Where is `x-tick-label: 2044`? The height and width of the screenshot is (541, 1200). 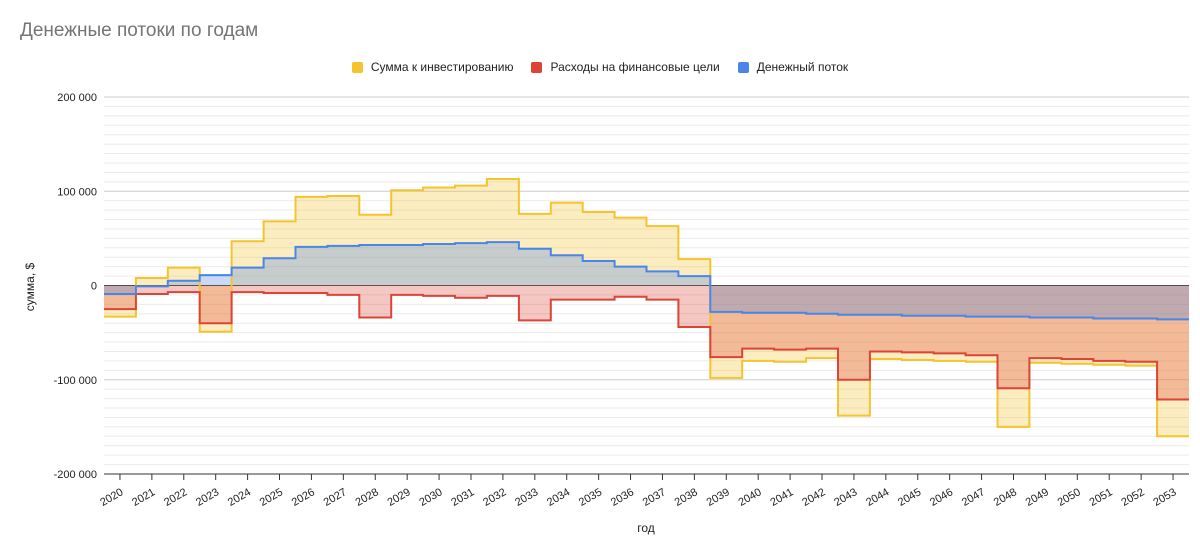
x-tick-label: 2044 is located at coordinates (877, 497).